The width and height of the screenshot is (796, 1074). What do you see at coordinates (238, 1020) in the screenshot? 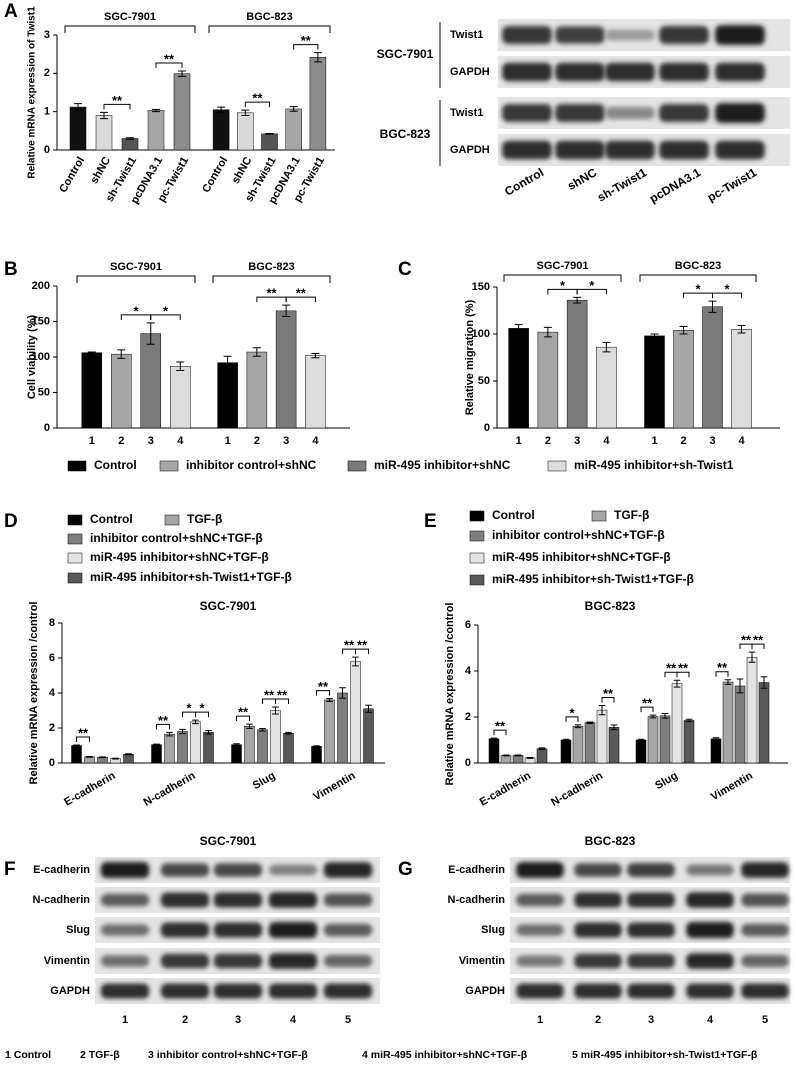
I see `lane-label: 3` at bounding box center [238, 1020].